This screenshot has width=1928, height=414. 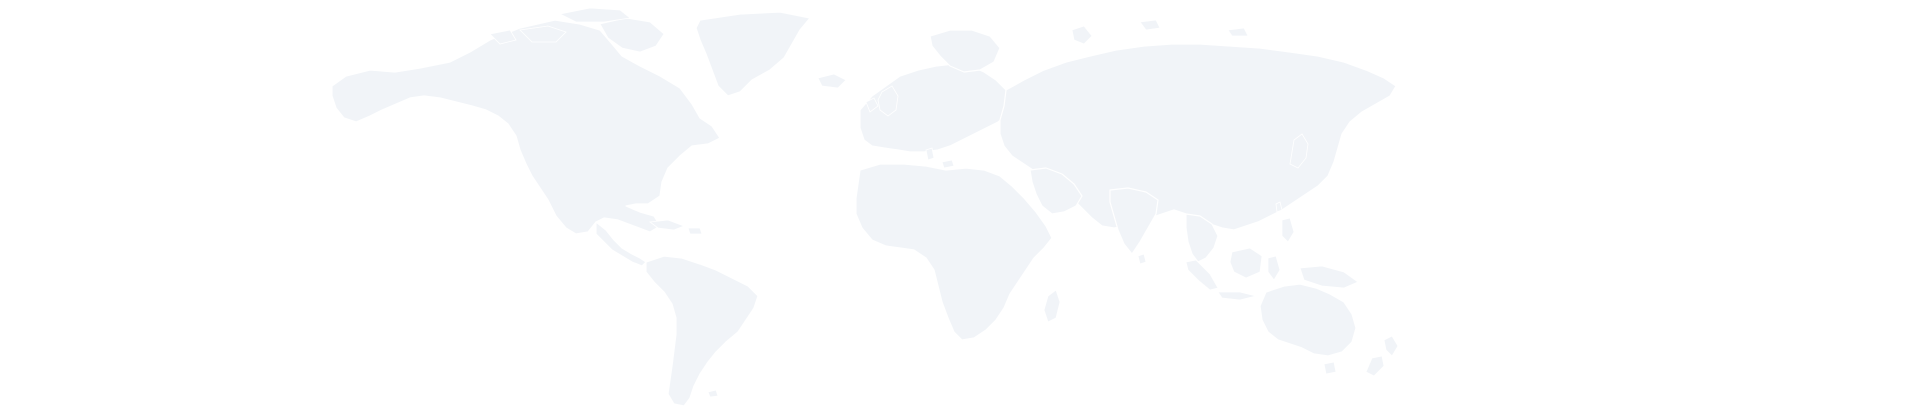 What do you see at coordinates (1299, 151) in the screenshot?
I see `island-japan` at bounding box center [1299, 151].